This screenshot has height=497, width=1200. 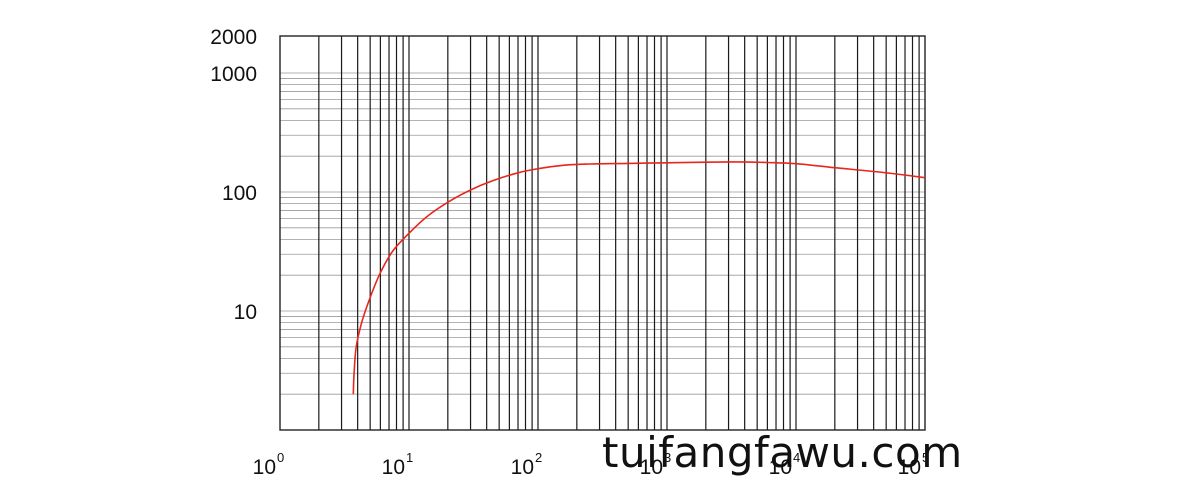 I want to click on x-tick-label: 10 4, so click(x=785, y=464).